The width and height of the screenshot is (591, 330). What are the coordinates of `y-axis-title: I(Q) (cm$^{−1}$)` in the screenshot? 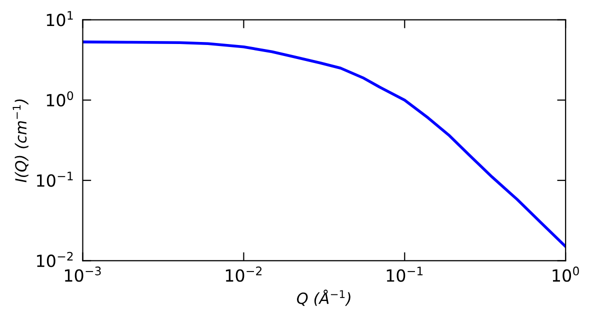 It's located at (20, 140).